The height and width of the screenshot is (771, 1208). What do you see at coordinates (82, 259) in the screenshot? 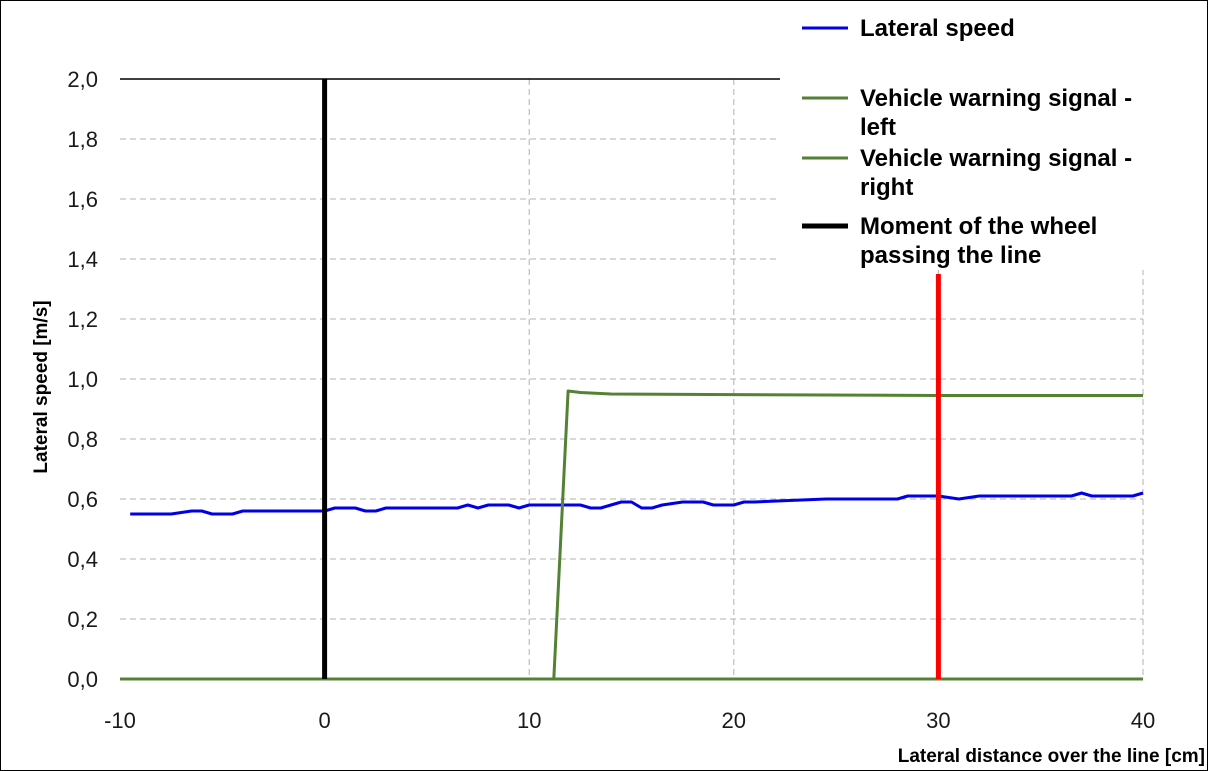
I see `y-tick-label: 1,4` at bounding box center [82, 259].